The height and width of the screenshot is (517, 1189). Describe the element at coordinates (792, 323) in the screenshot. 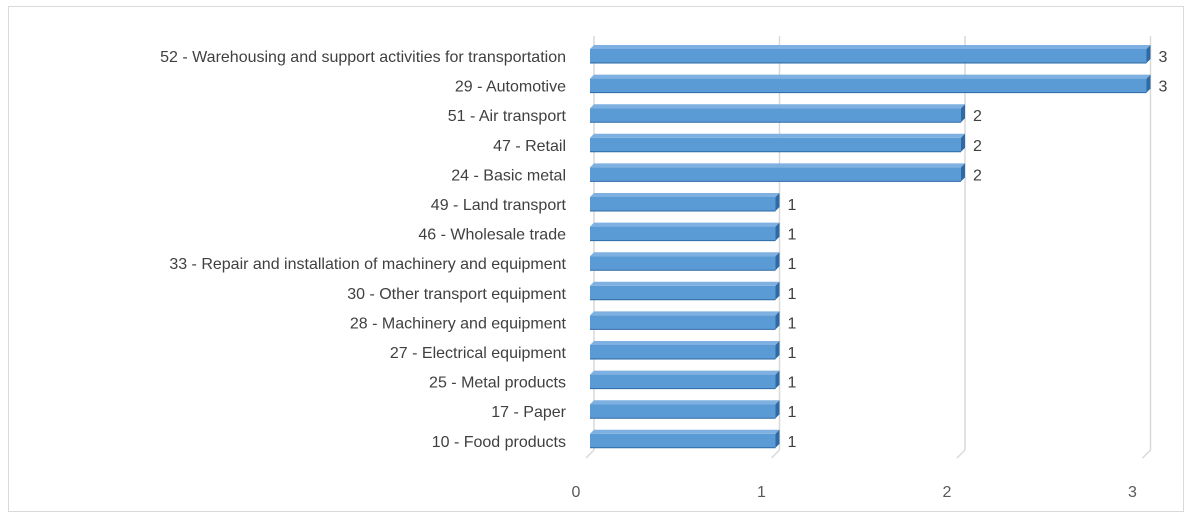

I see `data-label-28-machinery-and-equipment: 1` at that location.